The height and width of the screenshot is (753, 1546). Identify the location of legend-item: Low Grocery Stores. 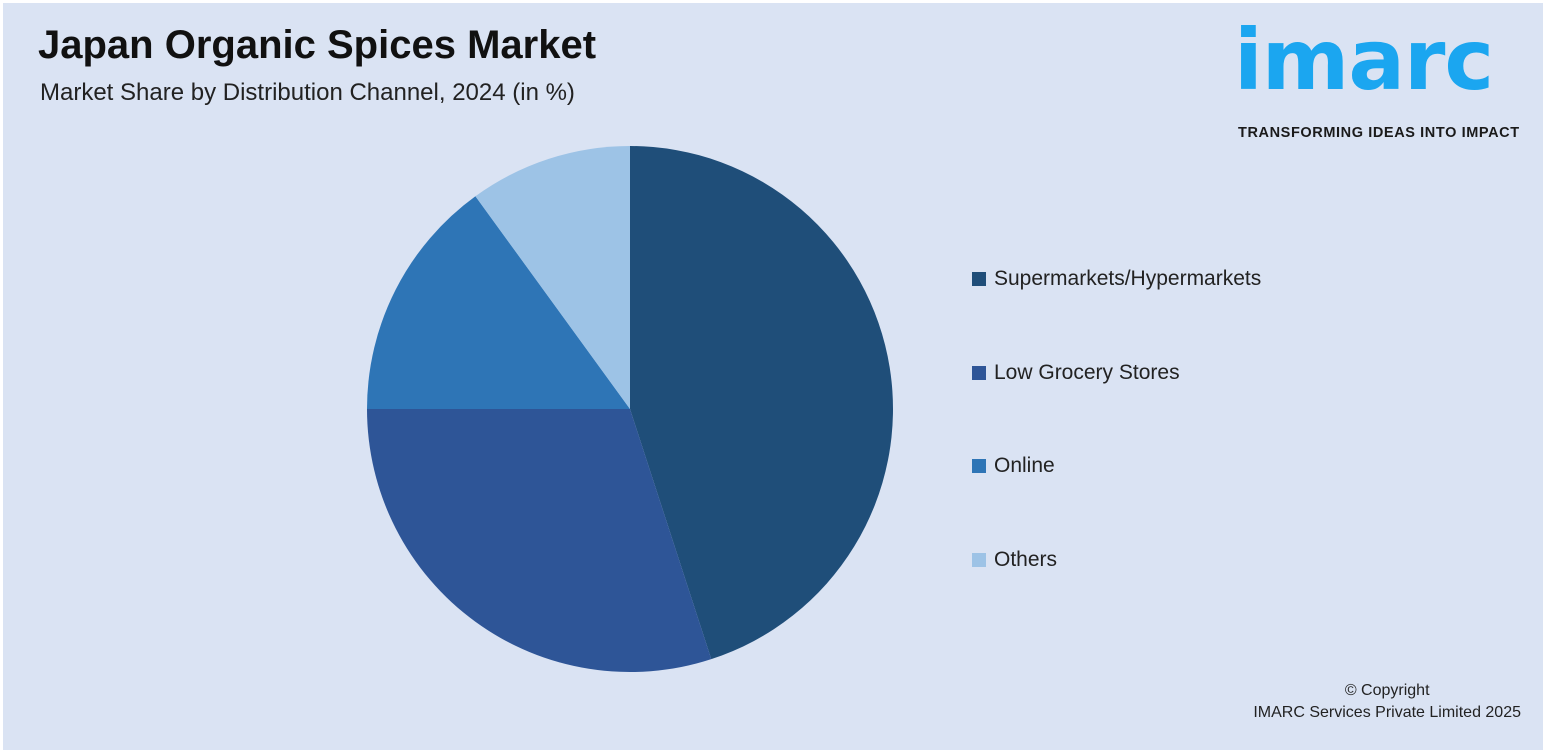
(1076, 373).